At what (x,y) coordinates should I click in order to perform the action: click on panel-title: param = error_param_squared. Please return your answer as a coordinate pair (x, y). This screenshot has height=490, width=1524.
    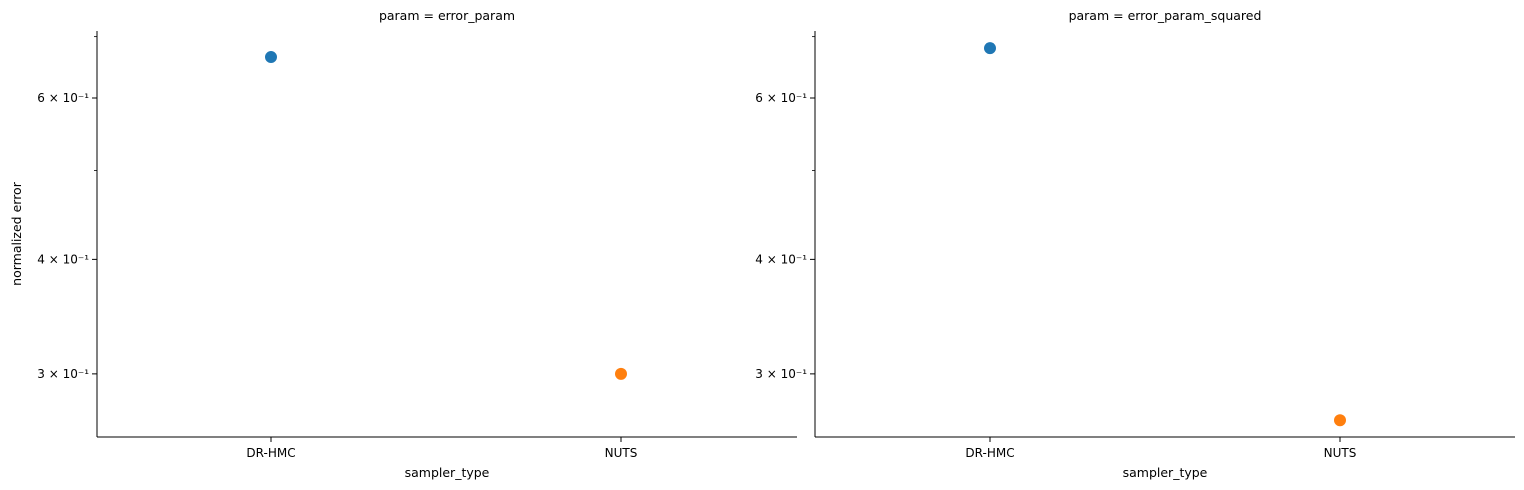
    Looking at the image, I should click on (1165, 15).